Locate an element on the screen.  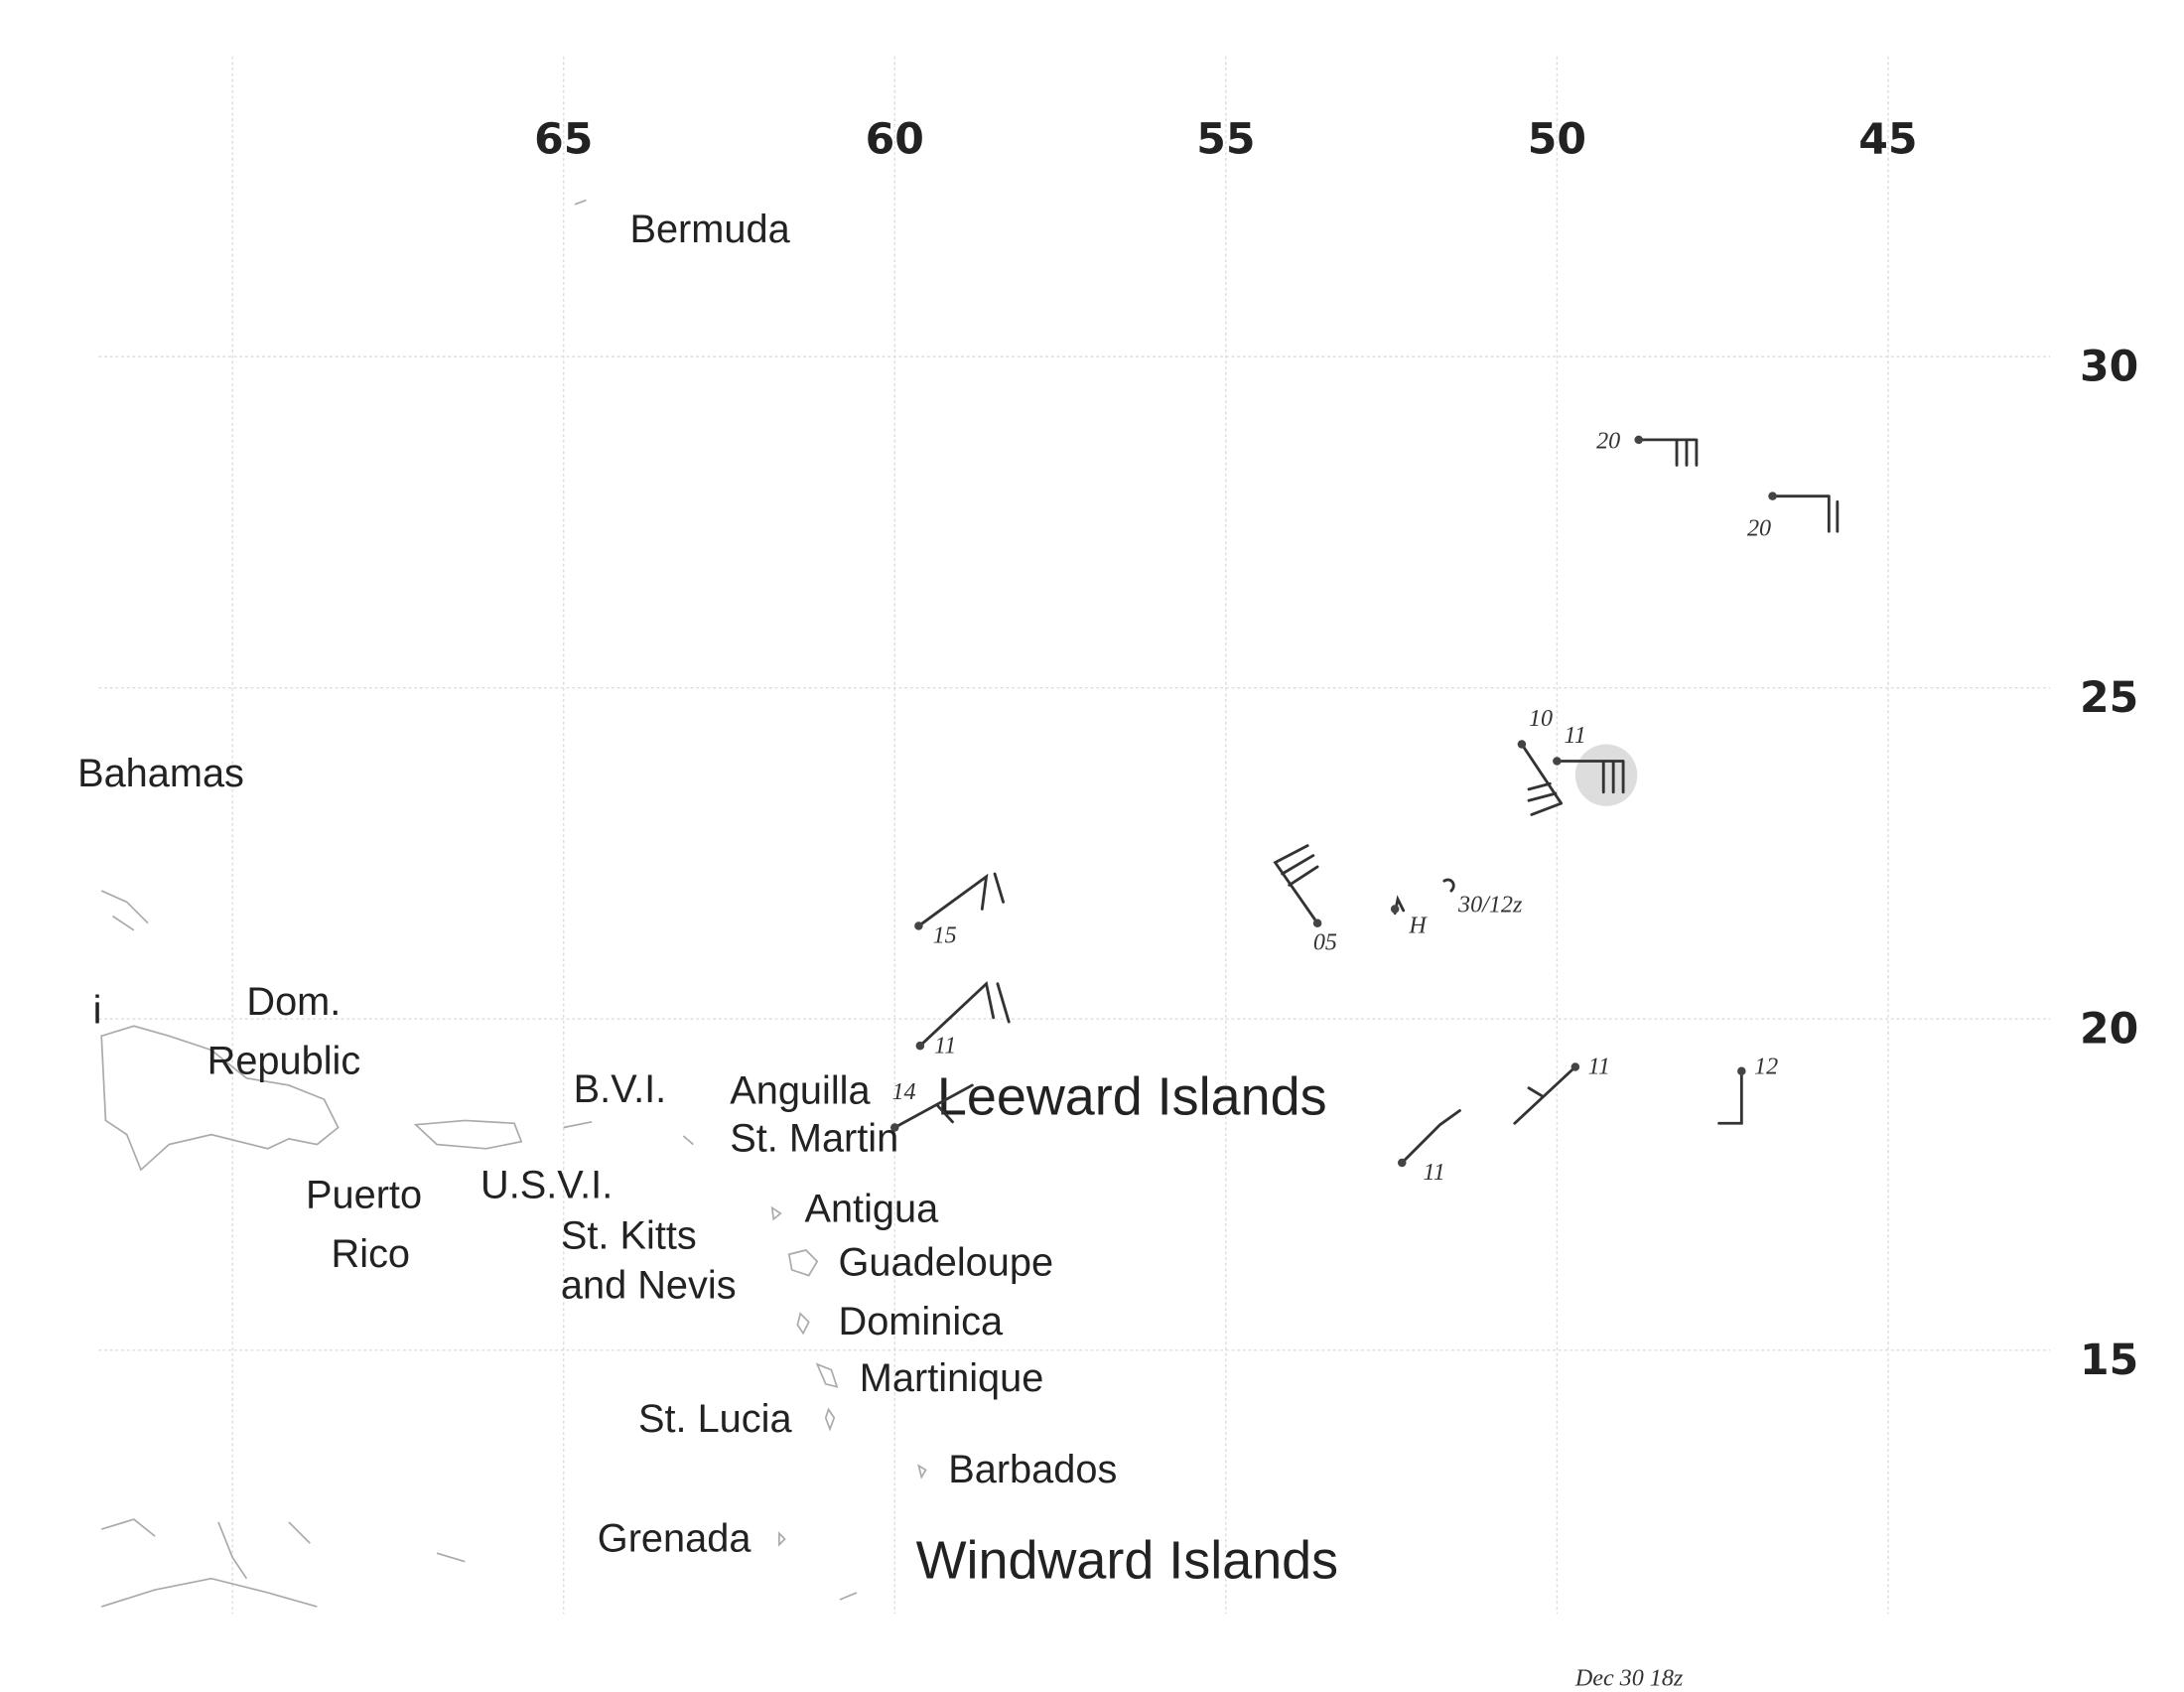
lon-tick-label: 65 is located at coordinates (563, 140).